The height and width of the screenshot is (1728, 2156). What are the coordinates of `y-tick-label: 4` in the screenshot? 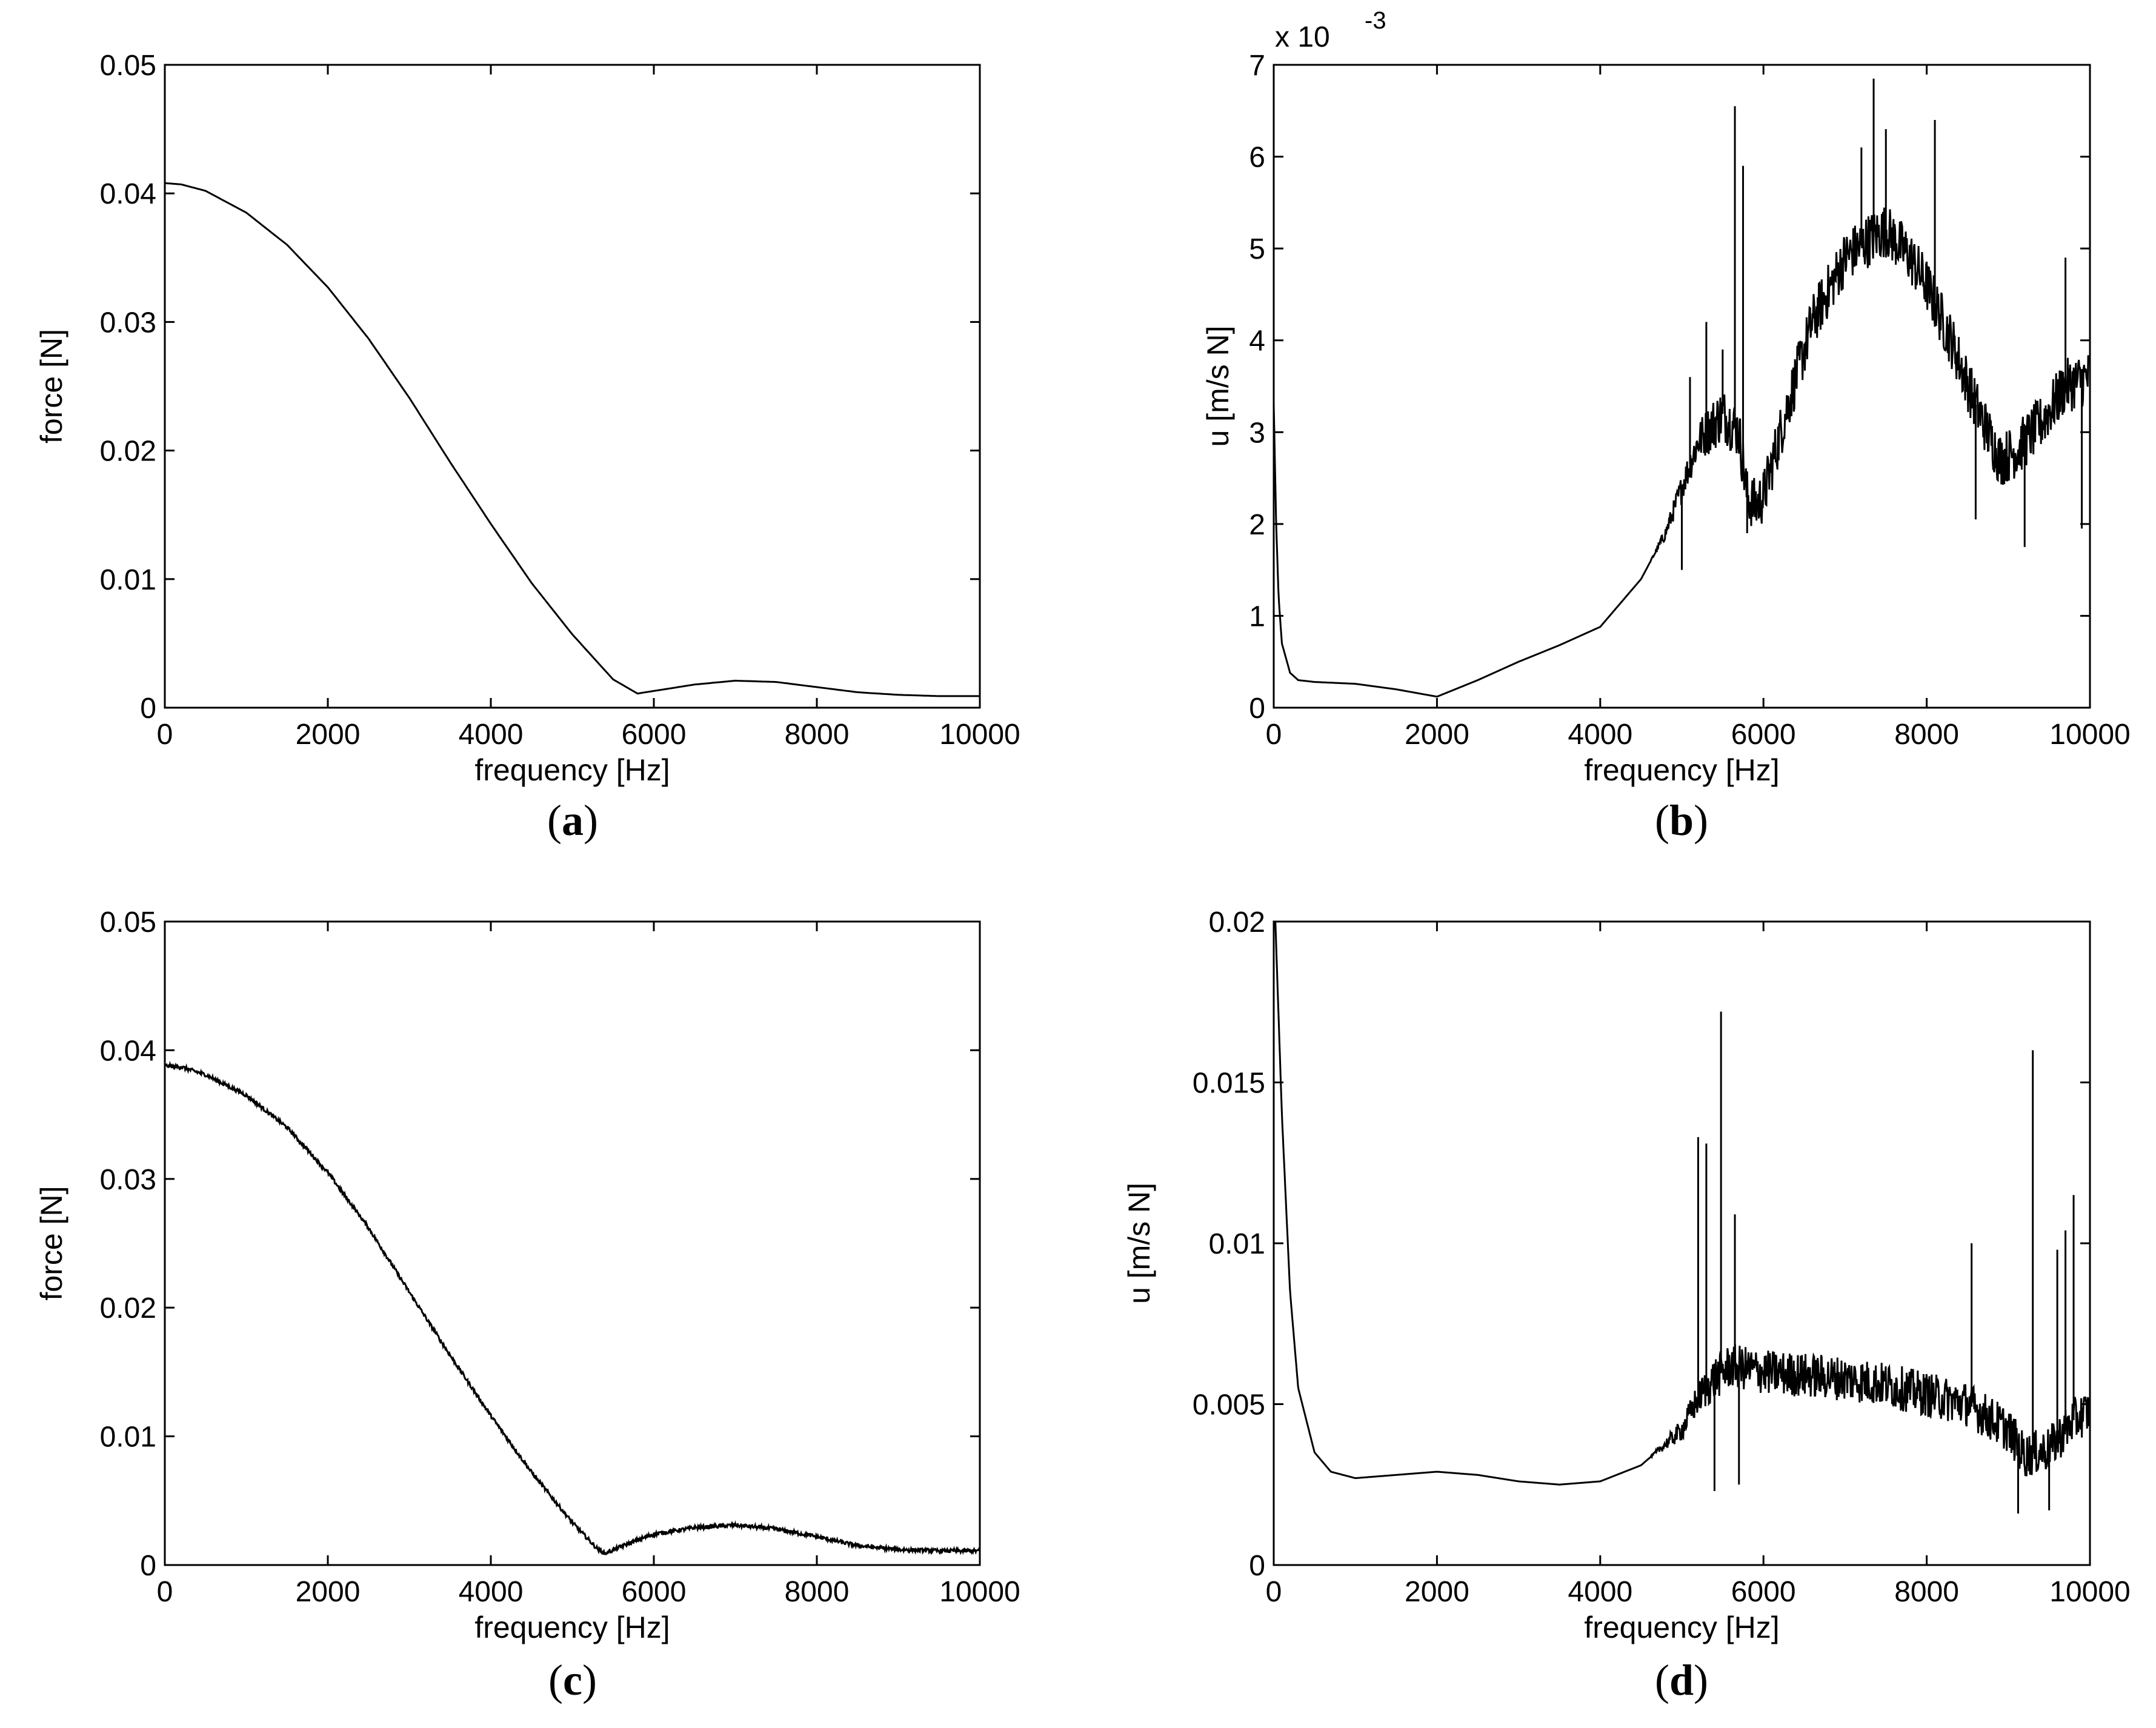 It's located at (1257, 341).